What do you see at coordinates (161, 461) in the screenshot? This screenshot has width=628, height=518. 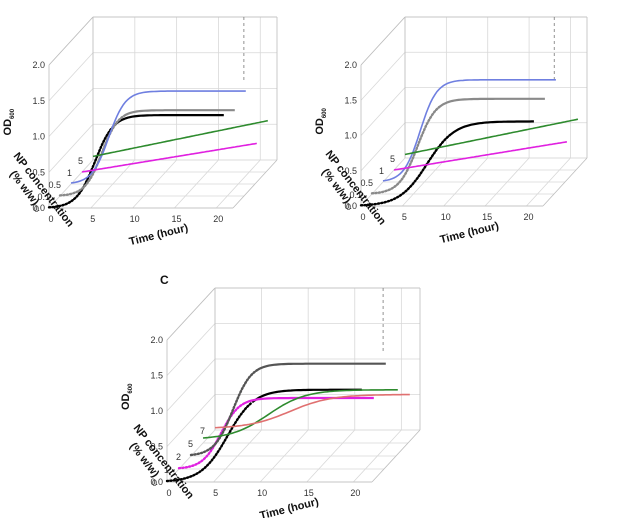 I see `z-axis-title: NP concentration(% w/w)` at bounding box center [161, 461].